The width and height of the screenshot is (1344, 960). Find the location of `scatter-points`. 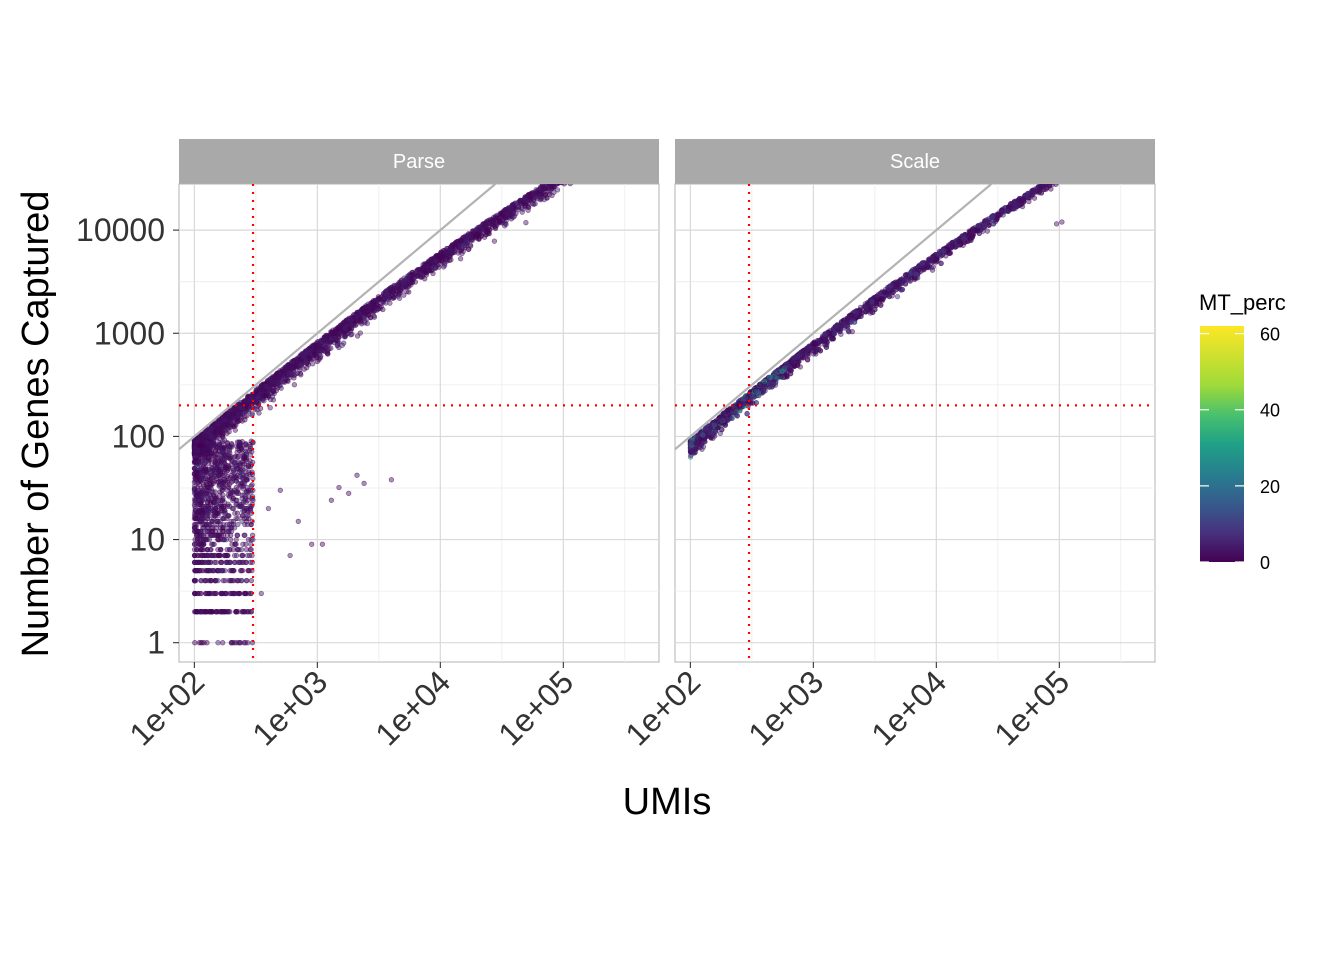

scatter-points is located at coordinates (382, 415).